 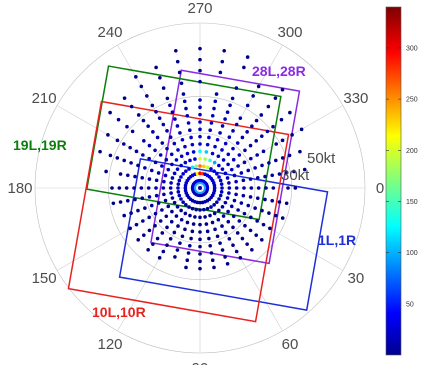 I want to click on angle-tick-label: 330, so click(x=355, y=98).